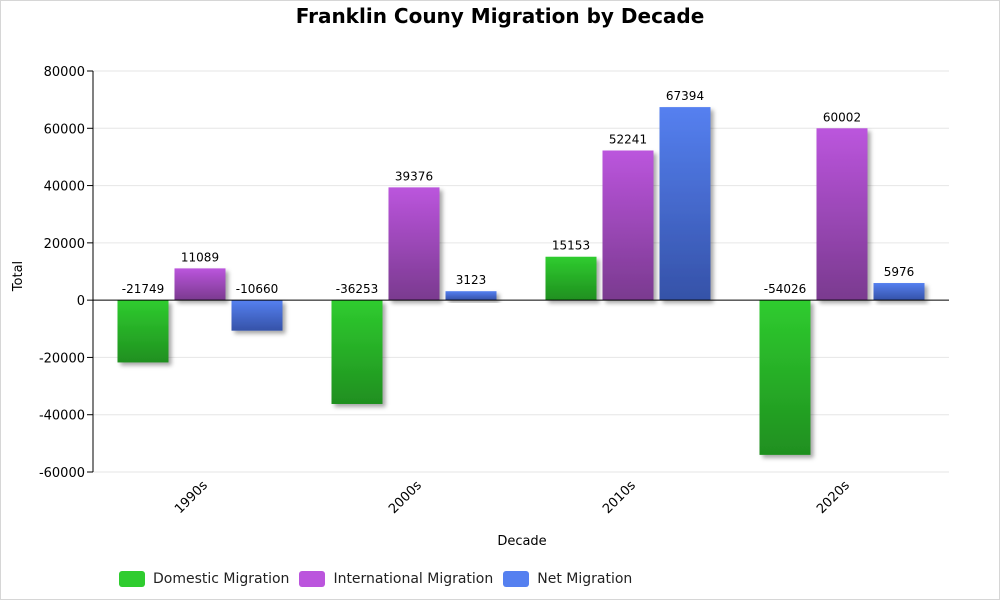 The height and width of the screenshot is (600, 1000). What do you see at coordinates (62, 473) in the screenshot?
I see `y-tick-label: -60000` at bounding box center [62, 473].